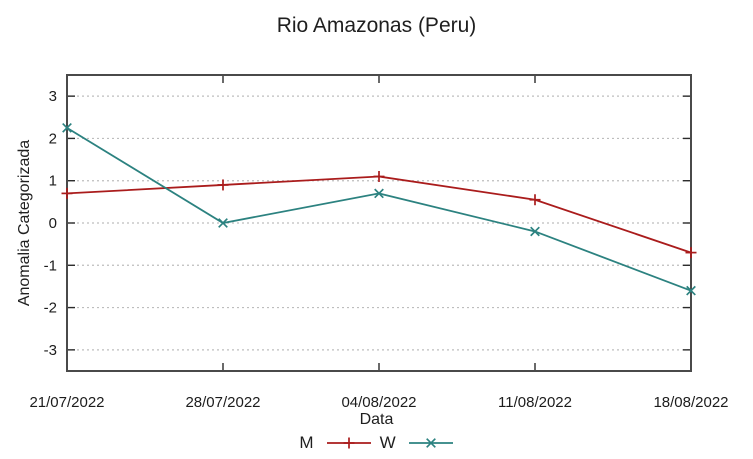 This screenshot has height=459, width=753. What do you see at coordinates (53, 223) in the screenshot?
I see `y-tick-label: 0` at bounding box center [53, 223].